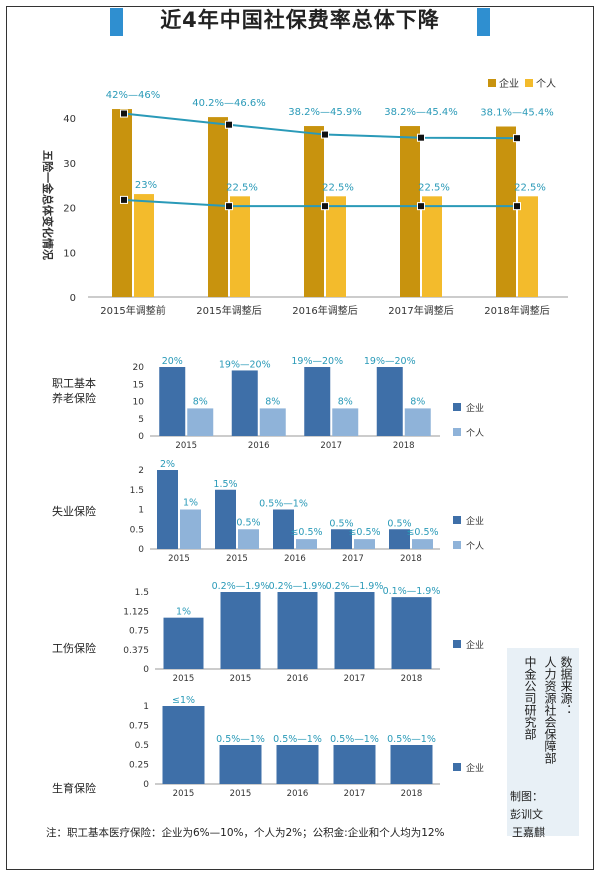 The height and width of the screenshot is (876, 600). Describe the element at coordinates (517, 113) in the screenshot. I see `data-label-company: 38.1%—45.4%` at that location.